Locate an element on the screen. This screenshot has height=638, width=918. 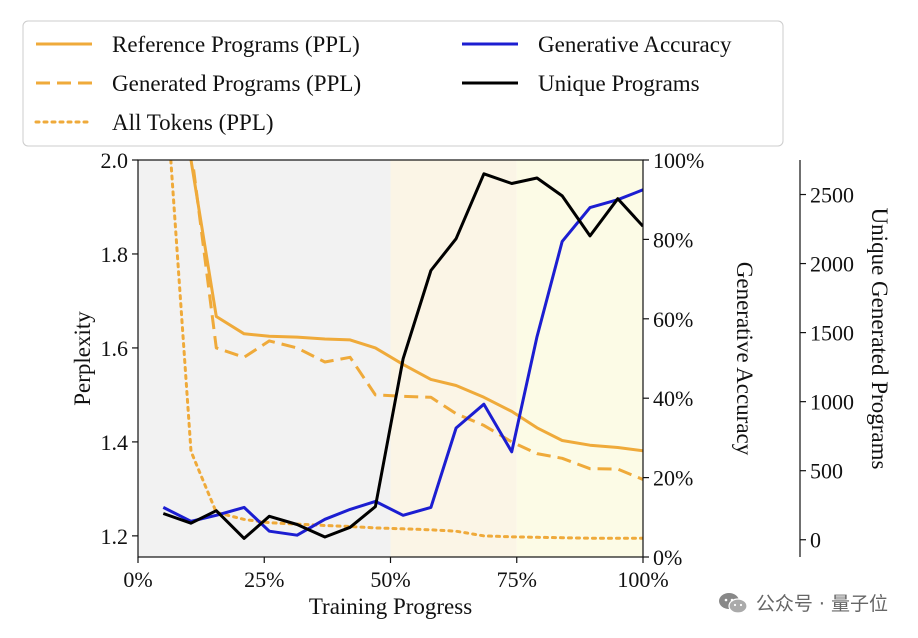
legend-label: Generative Accuracy is located at coordinates (635, 44).